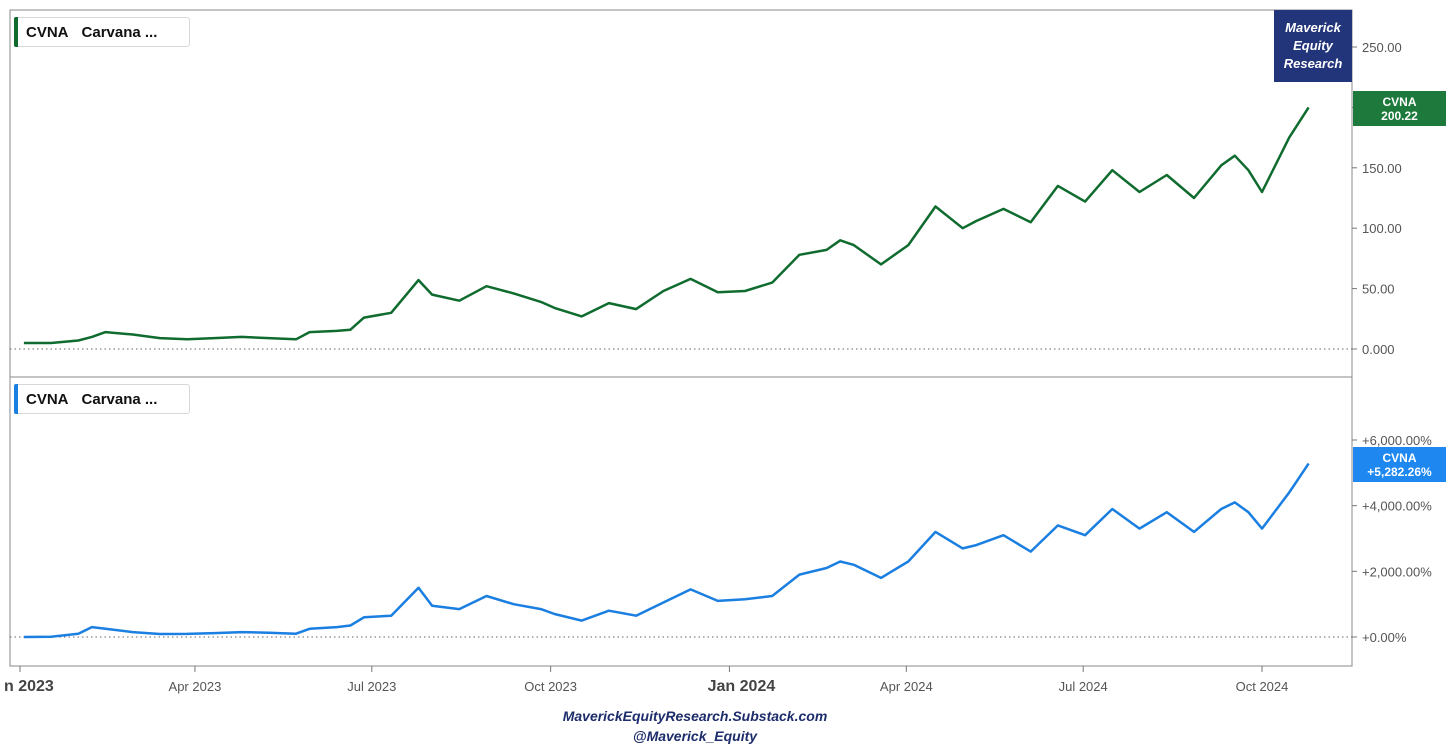 Image resolution: width=1456 pixels, height=752 pixels. Describe the element at coordinates (695, 716) in the screenshot. I see `footer-site: MaverickEquityResearch.Substack.com` at that location.